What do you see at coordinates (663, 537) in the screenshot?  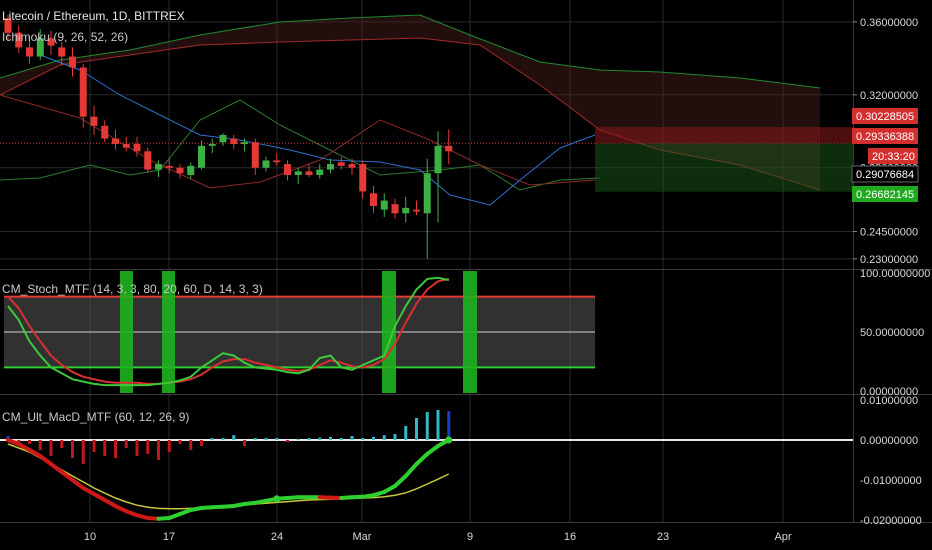 I see `time-tick-label: 23` at bounding box center [663, 537].